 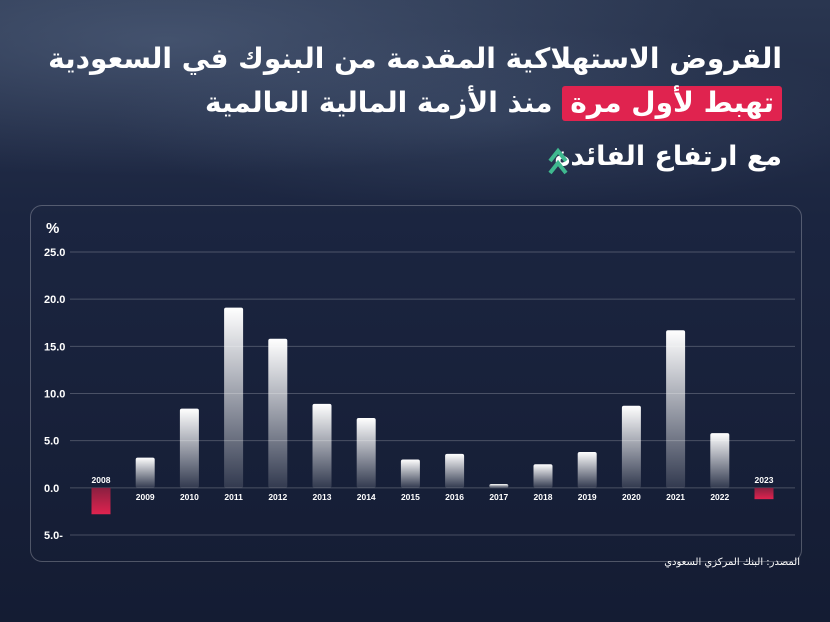 What do you see at coordinates (54, 347) in the screenshot?
I see `y-tick-label: 15.0` at bounding box center [54, 347].